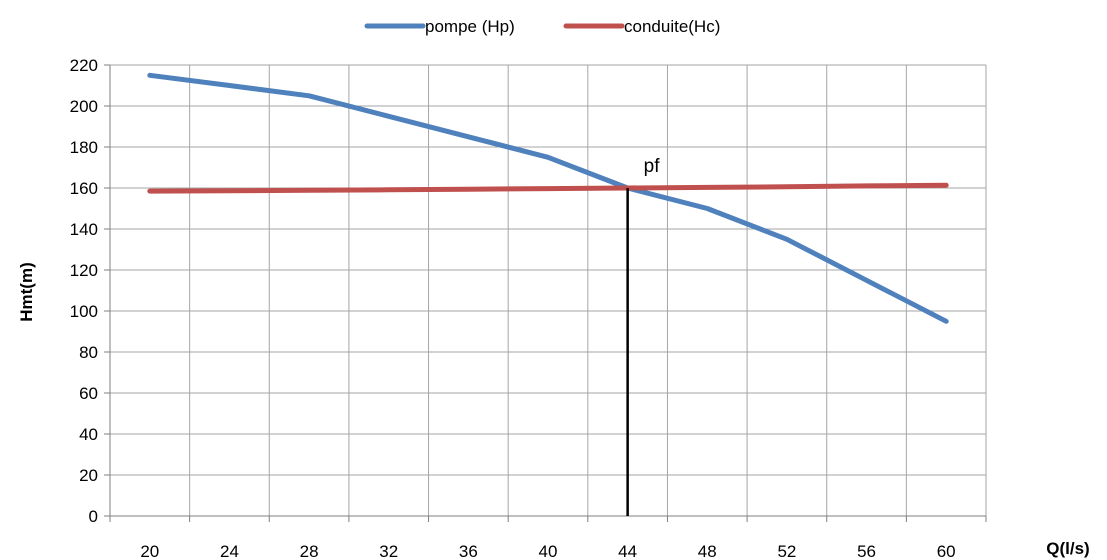 This screenshot has width=1107, height=560. What do you see at coordinates (388, 551) in the screenshot?
I see `x-tick-label: 32` at bounding box center [388, 551].